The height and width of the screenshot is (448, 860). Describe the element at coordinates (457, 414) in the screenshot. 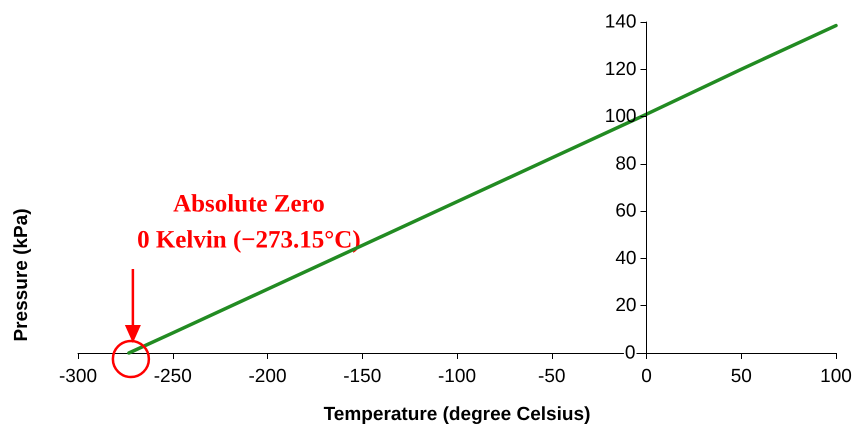

I see `x-axis-title: Temperature (degree Celsius)` at that location.